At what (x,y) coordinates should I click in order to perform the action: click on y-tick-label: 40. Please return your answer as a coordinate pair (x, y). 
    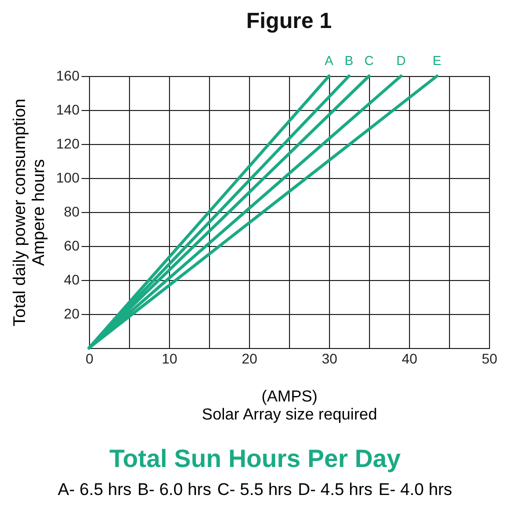
    Looking at the image, I should click on (72, 280).